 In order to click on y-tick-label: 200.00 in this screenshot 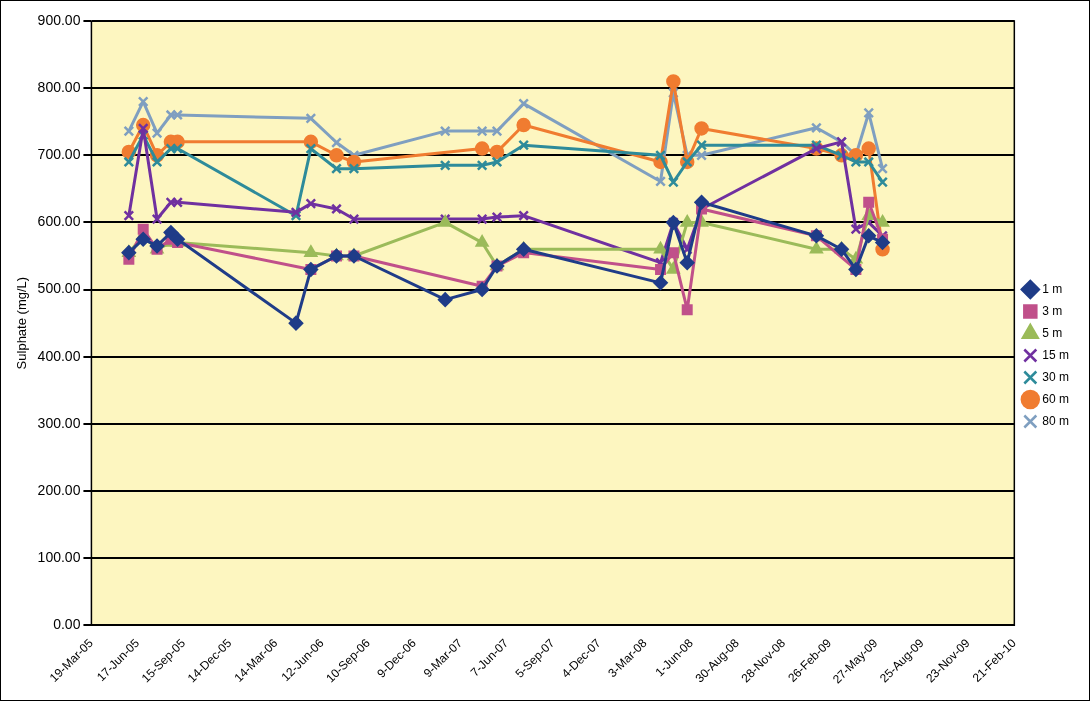, I will do `click(59, 489)`.